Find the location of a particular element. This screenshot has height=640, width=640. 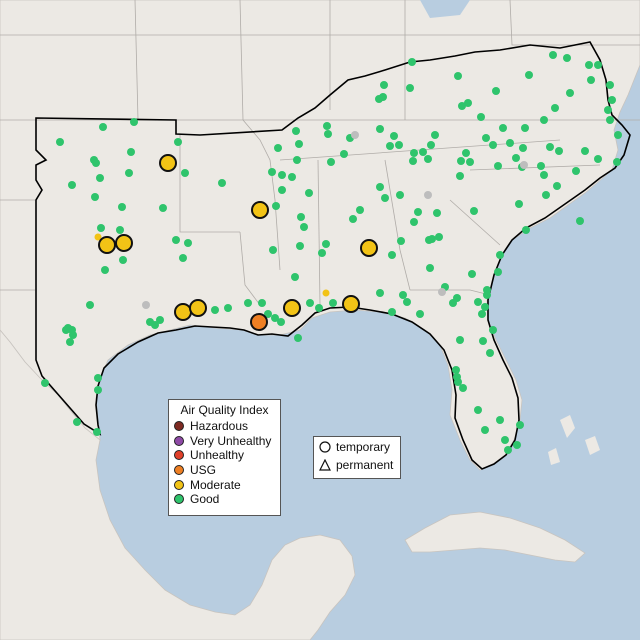

moderate-monitor-marker is located at coordinates (98, 237).